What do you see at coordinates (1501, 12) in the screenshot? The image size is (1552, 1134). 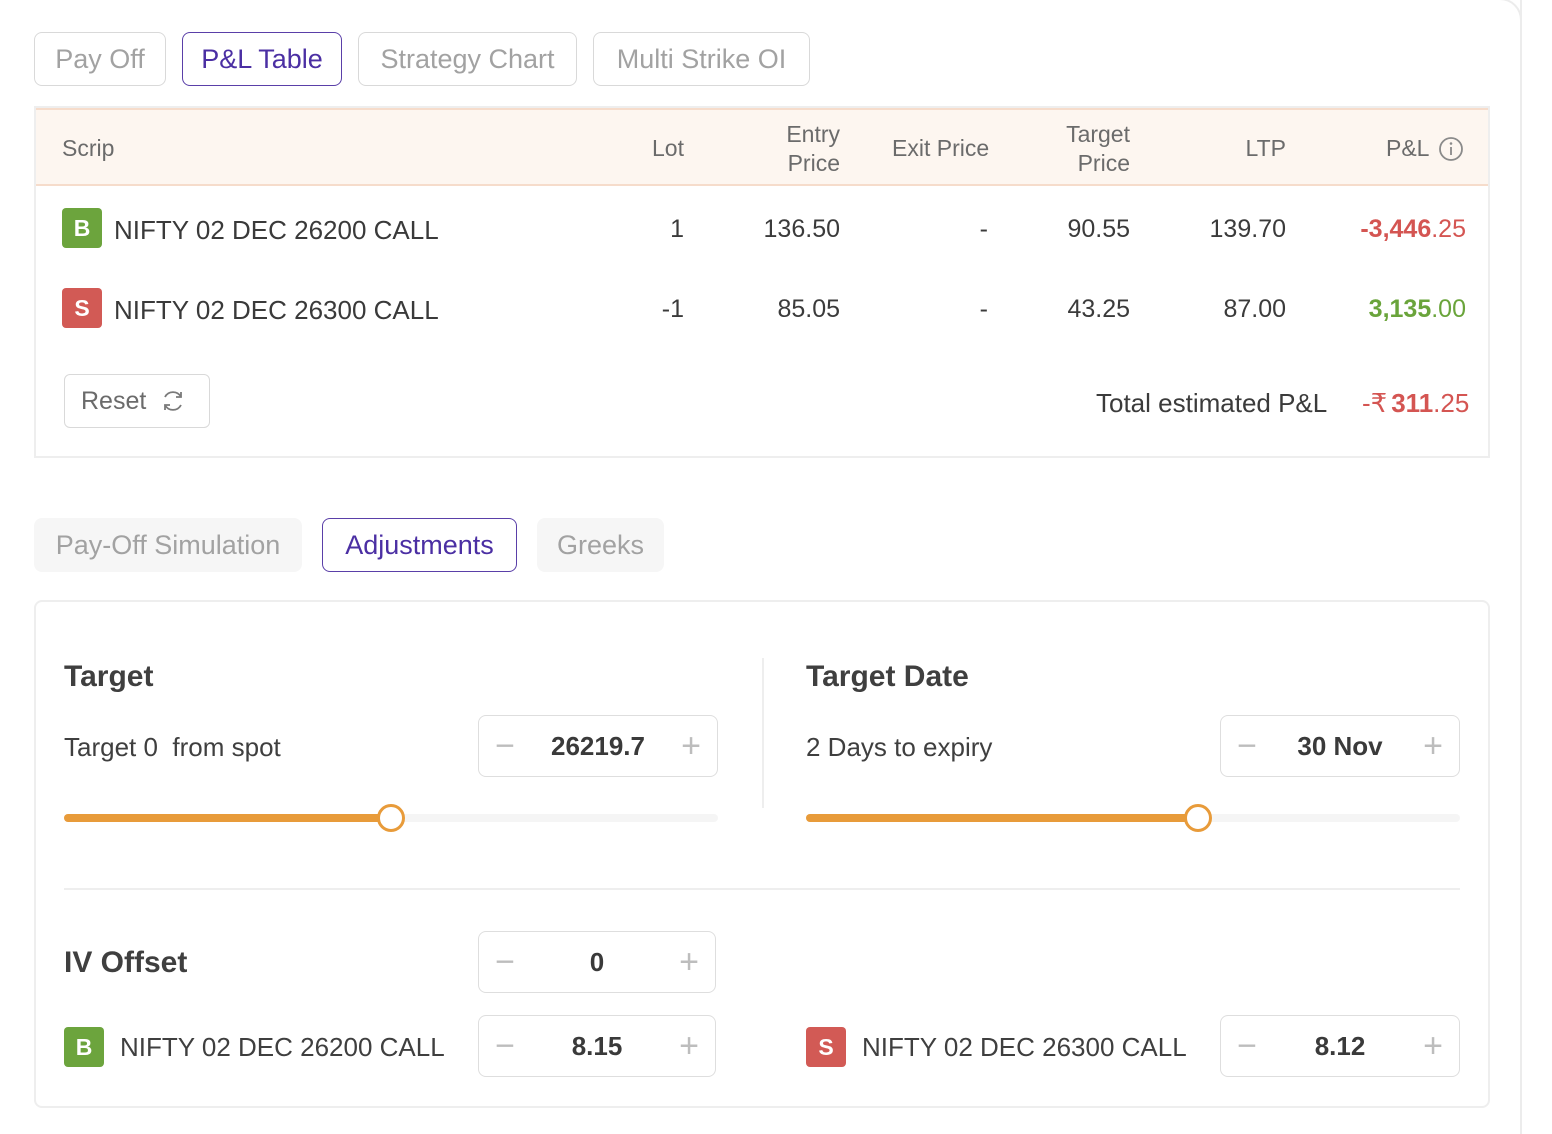 I see `panel-corner` at bounding box center [1501, 12].